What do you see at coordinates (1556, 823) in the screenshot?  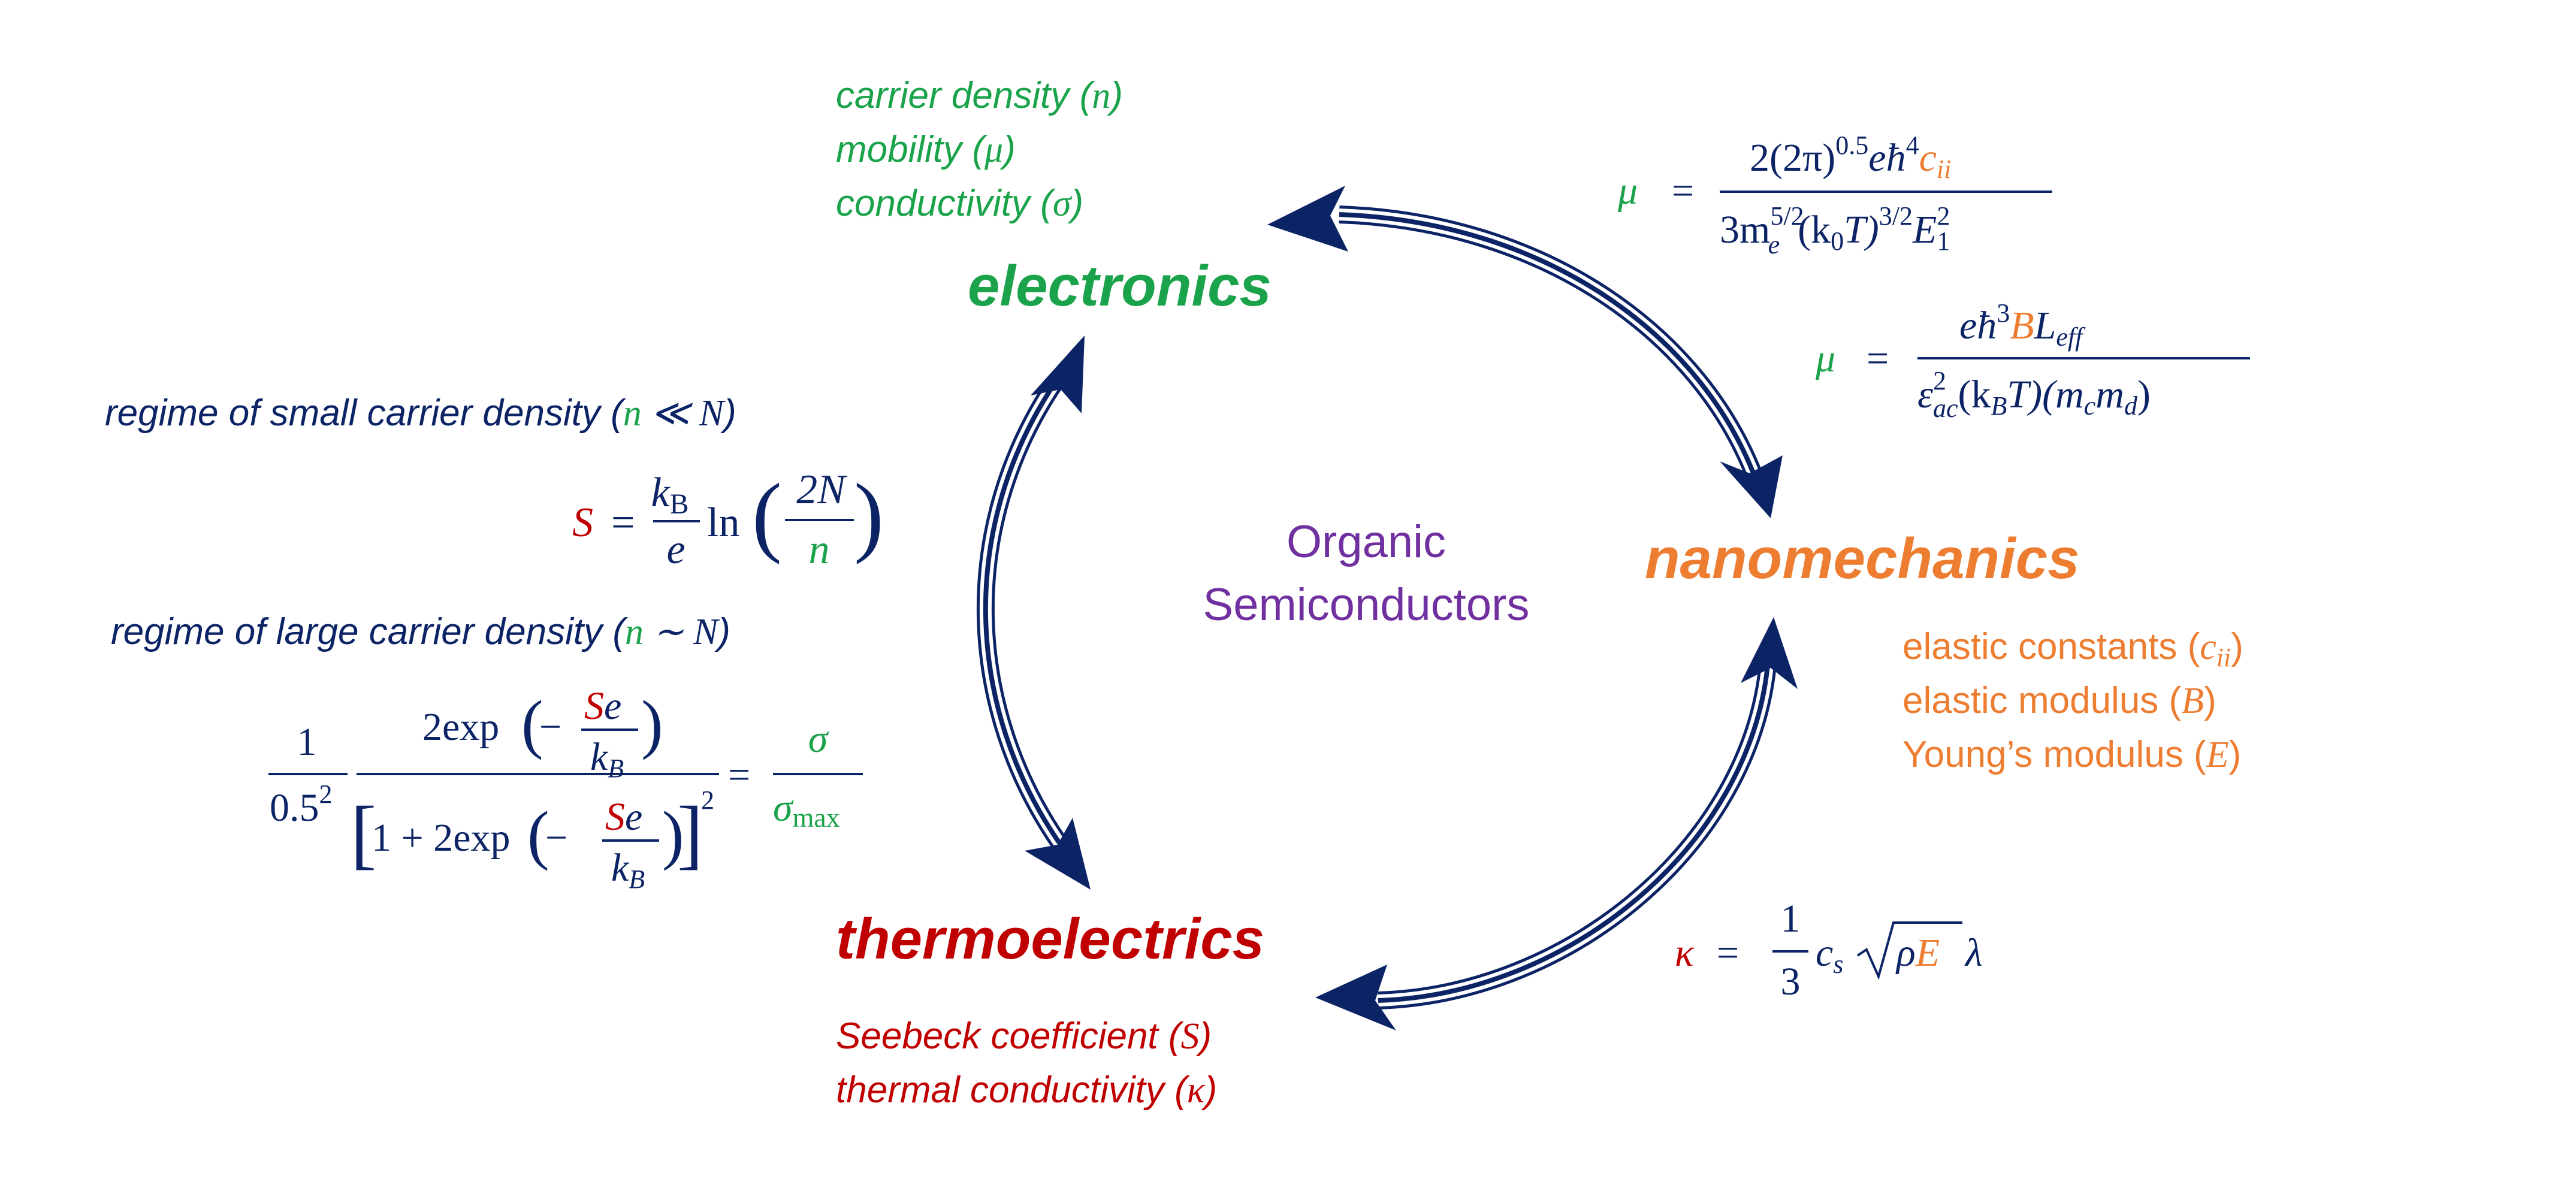 I see `arrow-nanomechanics-thermoelectrics` at bounding box center [1556, 823].